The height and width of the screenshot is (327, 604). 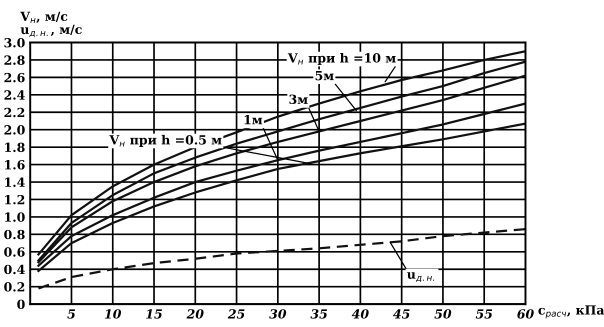 I want to click on annotation: V$_{н}$ при h =10 м, so click(x=342, y=59).